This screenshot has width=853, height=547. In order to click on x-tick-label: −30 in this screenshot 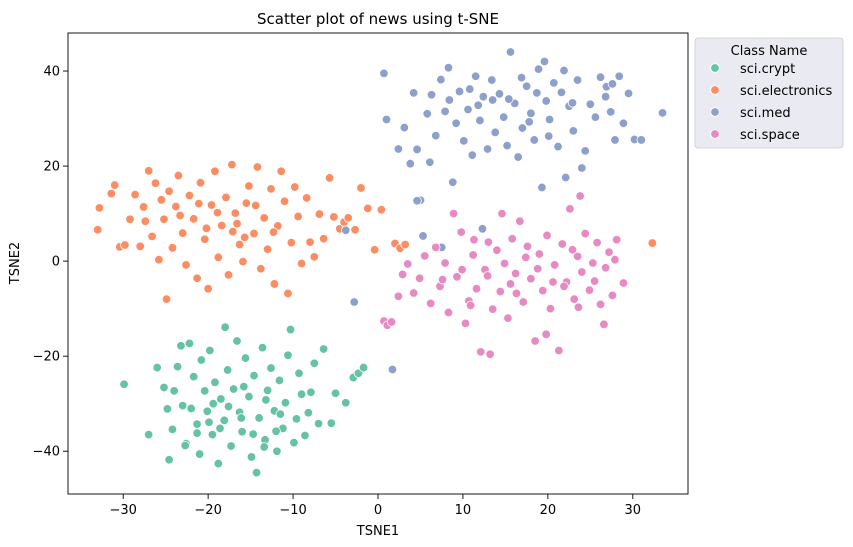, I will do `click(122, 510)`.